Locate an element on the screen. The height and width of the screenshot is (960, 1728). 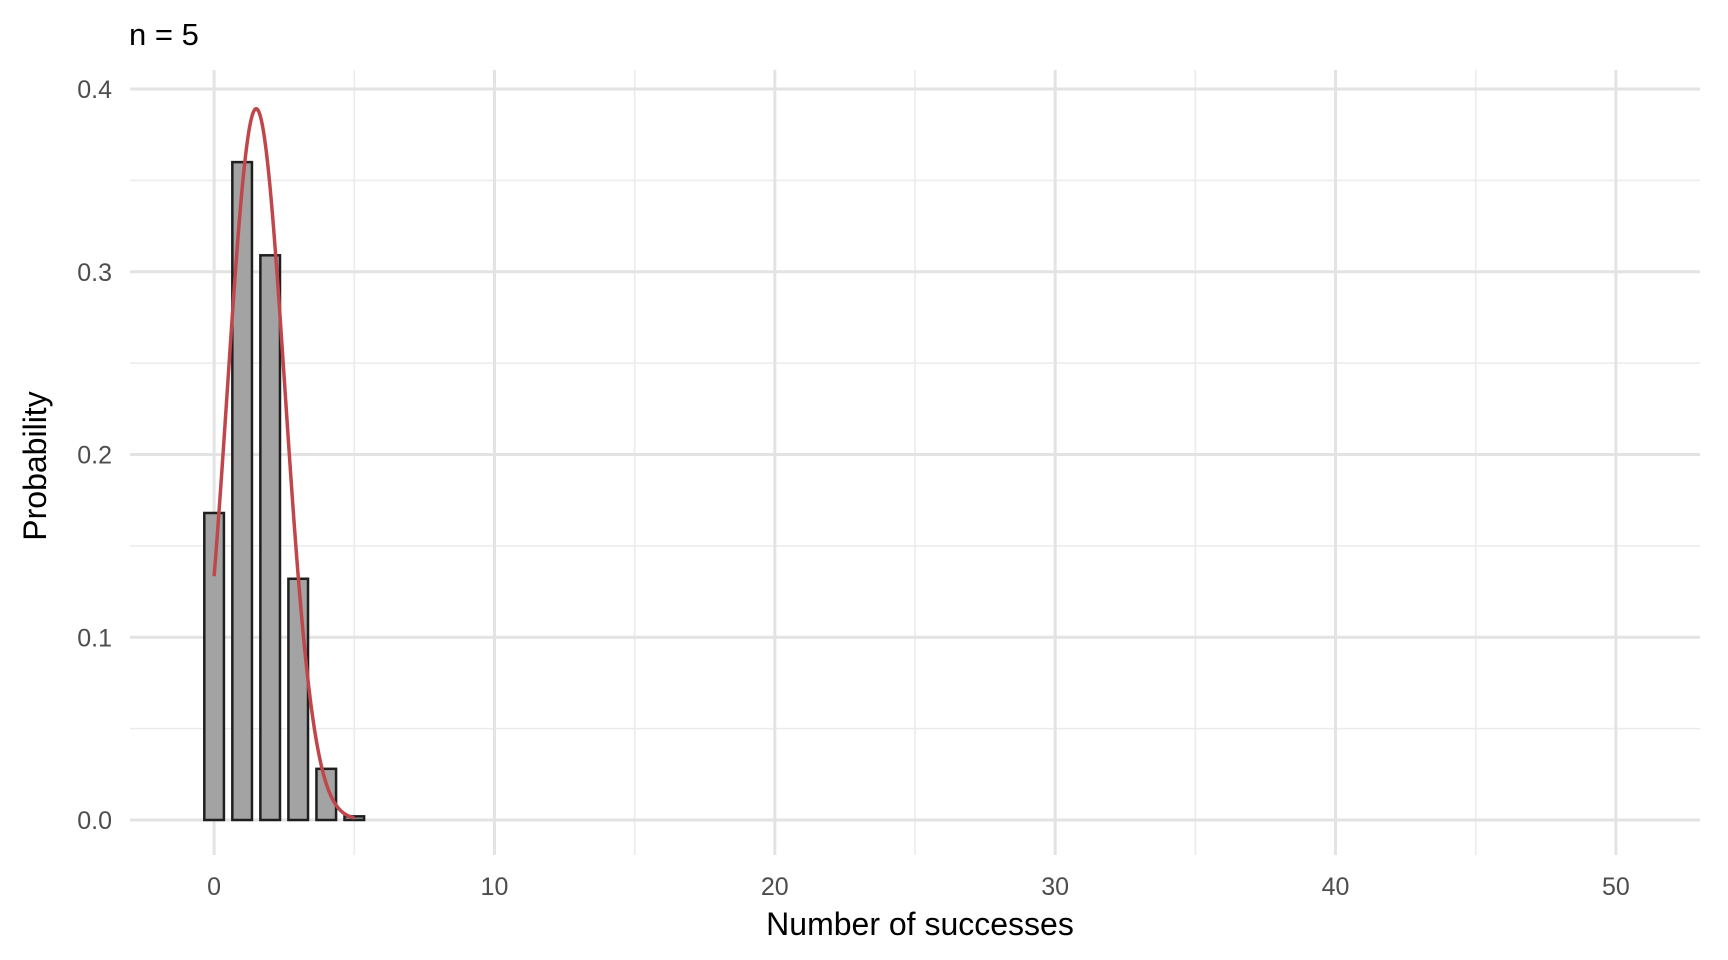
x-tick-label: 50 is located at coordinates (1616, 887).